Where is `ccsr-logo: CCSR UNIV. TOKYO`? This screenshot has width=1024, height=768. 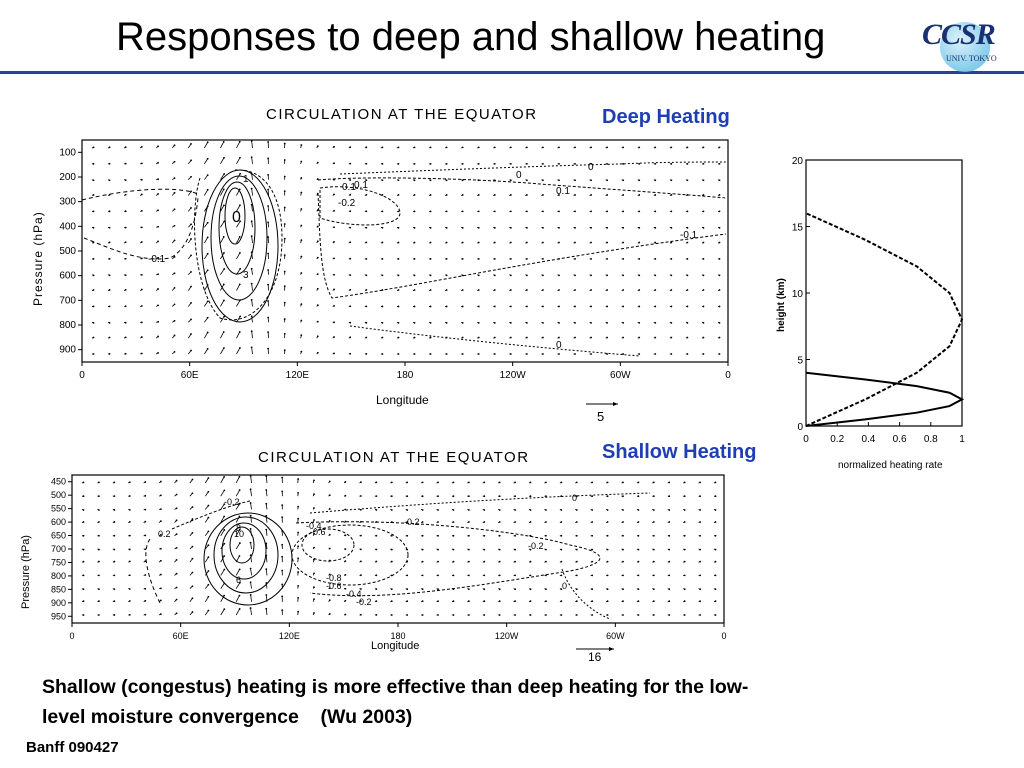
ccsr-logo: CCSR UNIV. TOKYO is located at coordinates (968, 41).